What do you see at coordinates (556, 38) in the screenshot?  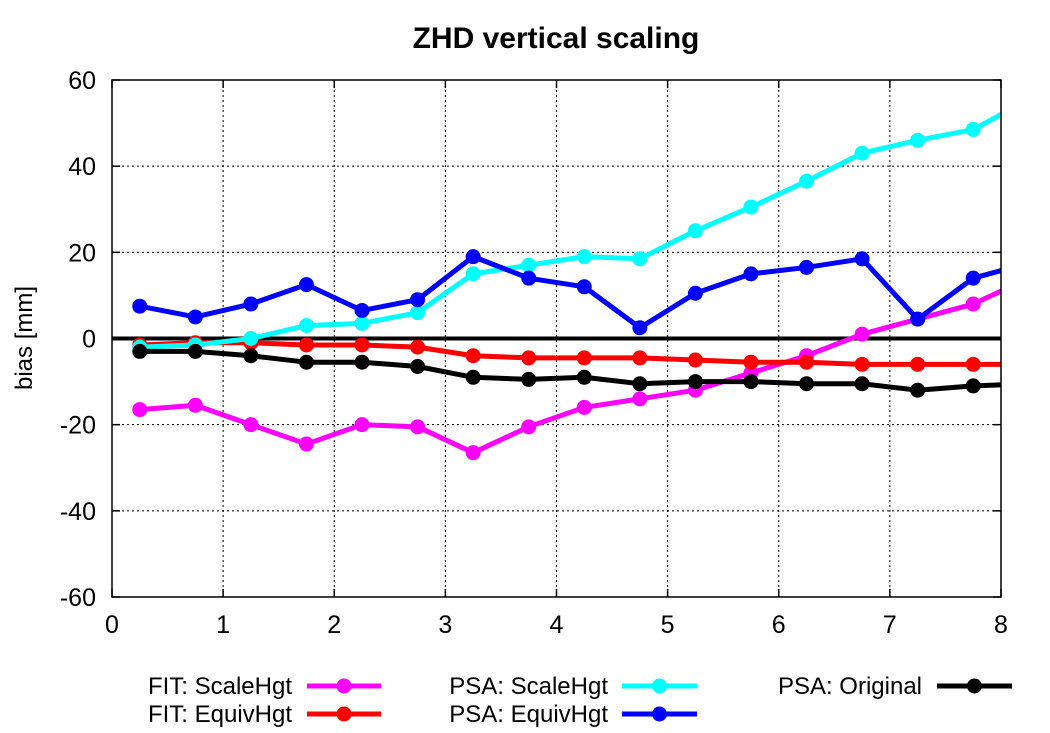 I see `chart-title: ZHD vertical scaling` at bounding box center [556, 38].